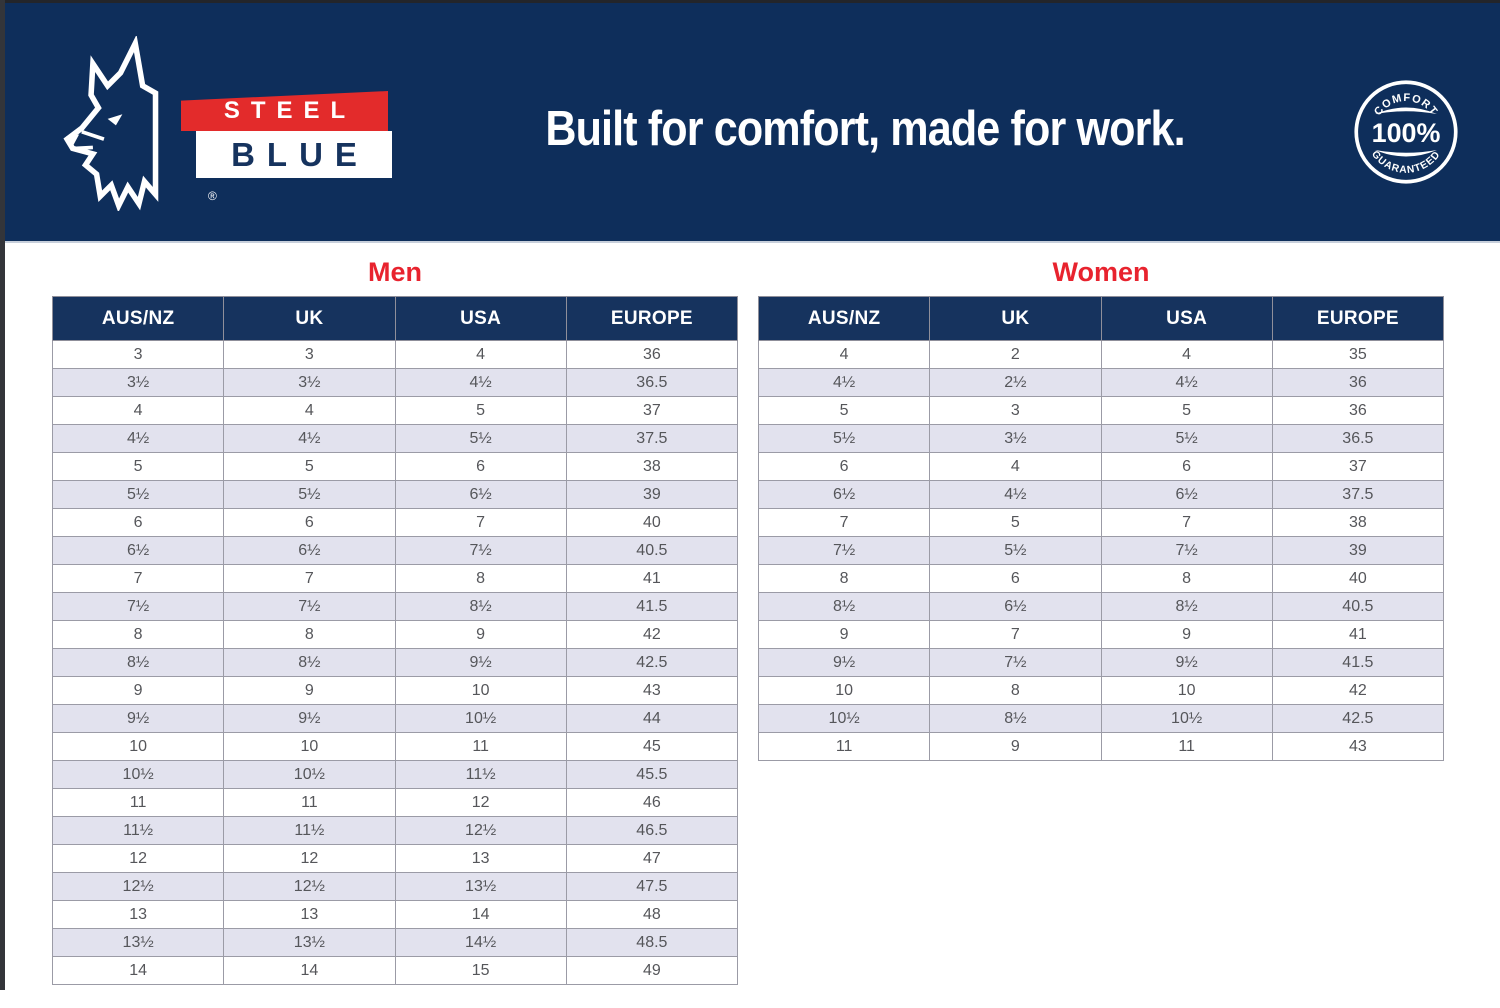 Image resolution: width=1500 pixels, height=1008 pixels. Describe the element at coordinates (480, 914) in the screenshot. I see `size-cell: 14` at that location.